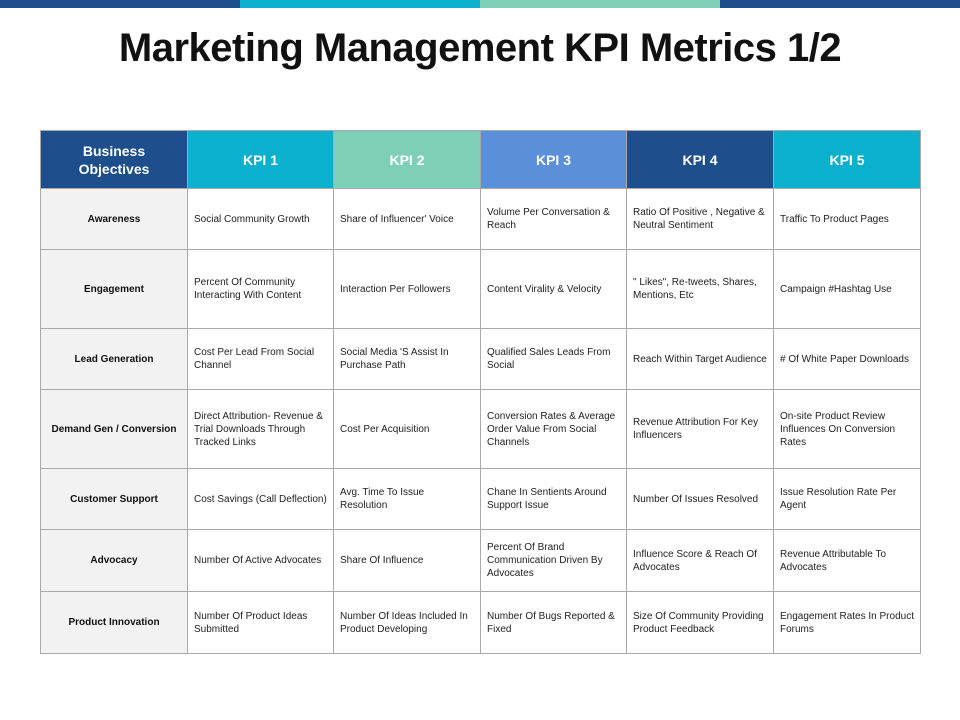 The width and height of the screenshot is (960, 720). What do you see at coordinates (407, 560) in the screenshot?
I see `kpi-cell: Share Of Influence` at bounding box center [407, 560].